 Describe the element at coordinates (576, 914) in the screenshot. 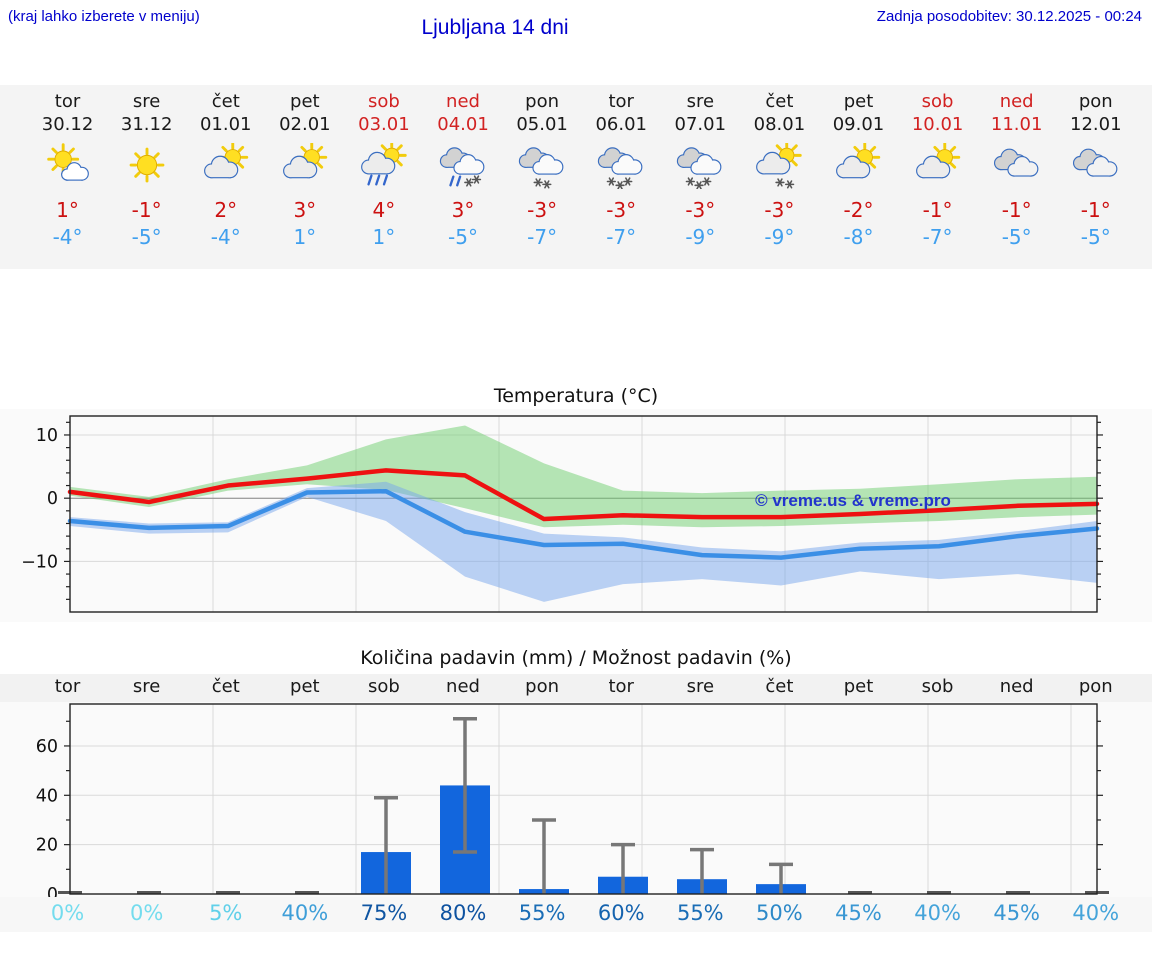

I see `precipitation-probability-row: 0% 0% 5% 40% 75% 80% 55% 60% 55% 50% 45% 40% 45% 40%` at that location.